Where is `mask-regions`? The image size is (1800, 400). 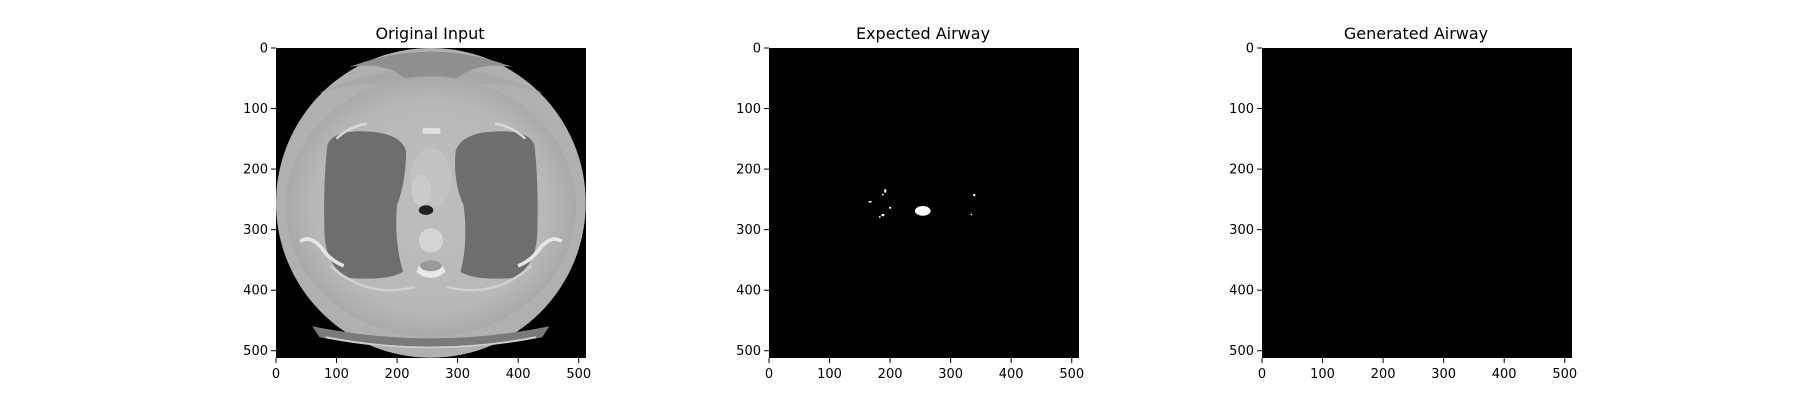 mask-regions is located at coordinates (922, 203).